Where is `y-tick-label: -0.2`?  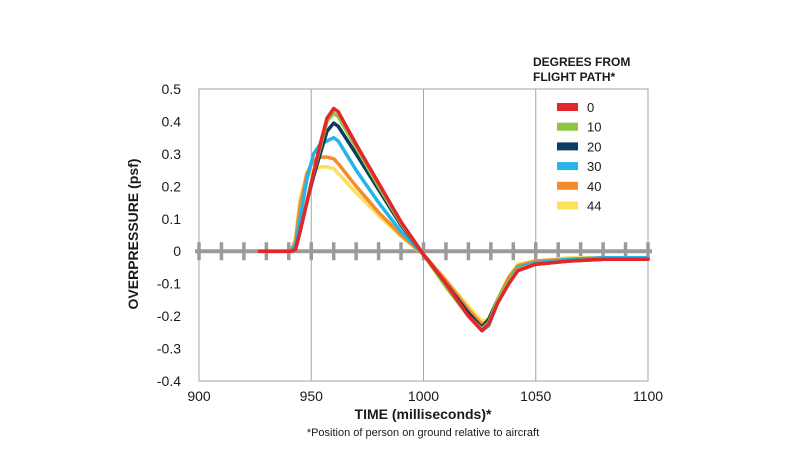 y-tick-label: -0.2 is located at coordinates (169, 316).